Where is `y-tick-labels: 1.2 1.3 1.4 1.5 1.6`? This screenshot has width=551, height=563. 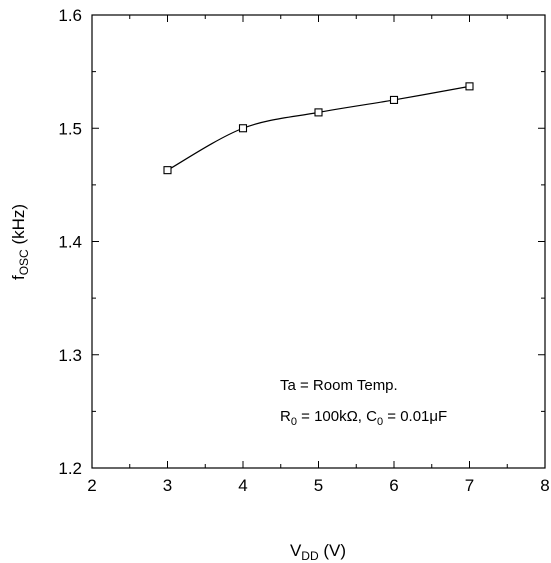 y-tick-labels: 1.2 1.3 1.4 1.5 1.6 is located at coordinates (70, 242).